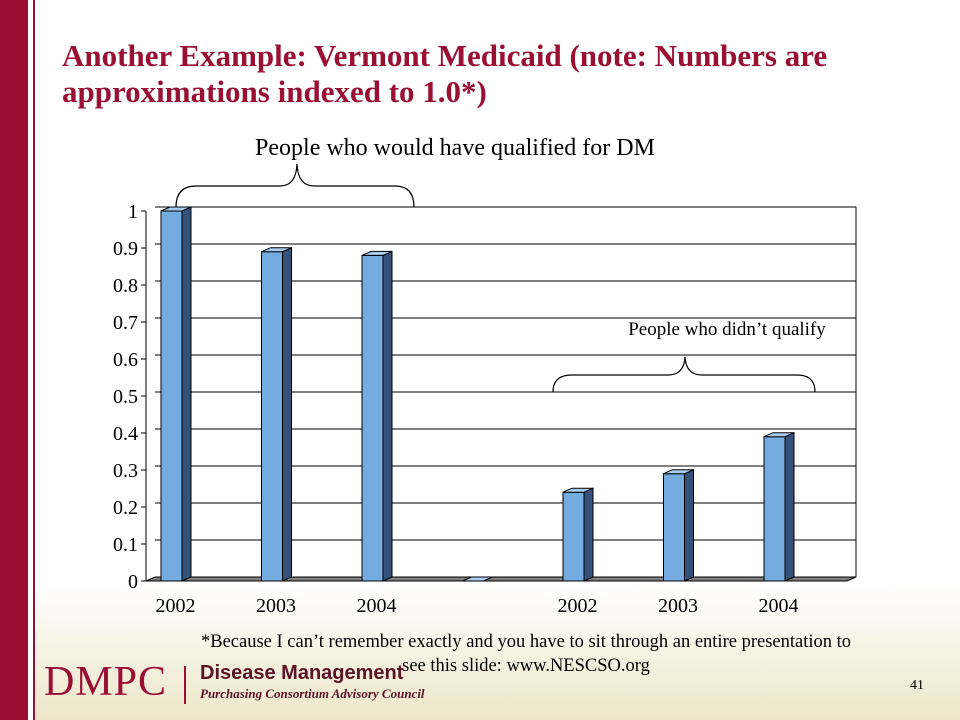  I want to click on not-qualified-annotation: People who didn’t qualify, so click(727, 329).